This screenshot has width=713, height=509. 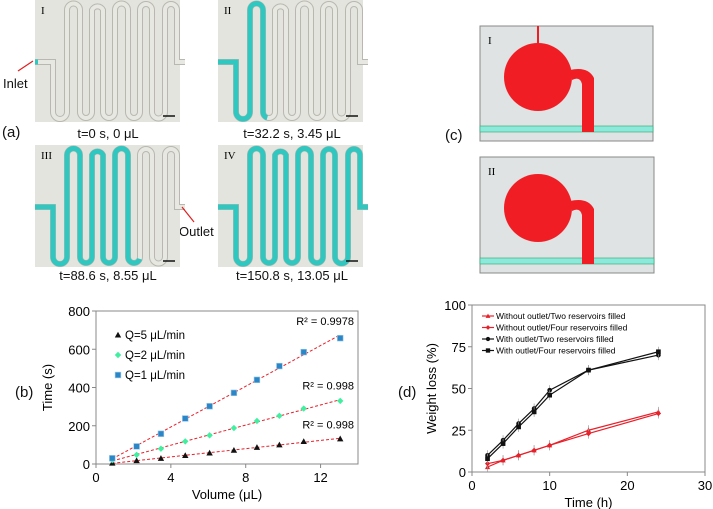 What do you see at coordinates (627, 485) in the screenshot?
I see `x-tick-label: 20` at bounding box center [627, 485].